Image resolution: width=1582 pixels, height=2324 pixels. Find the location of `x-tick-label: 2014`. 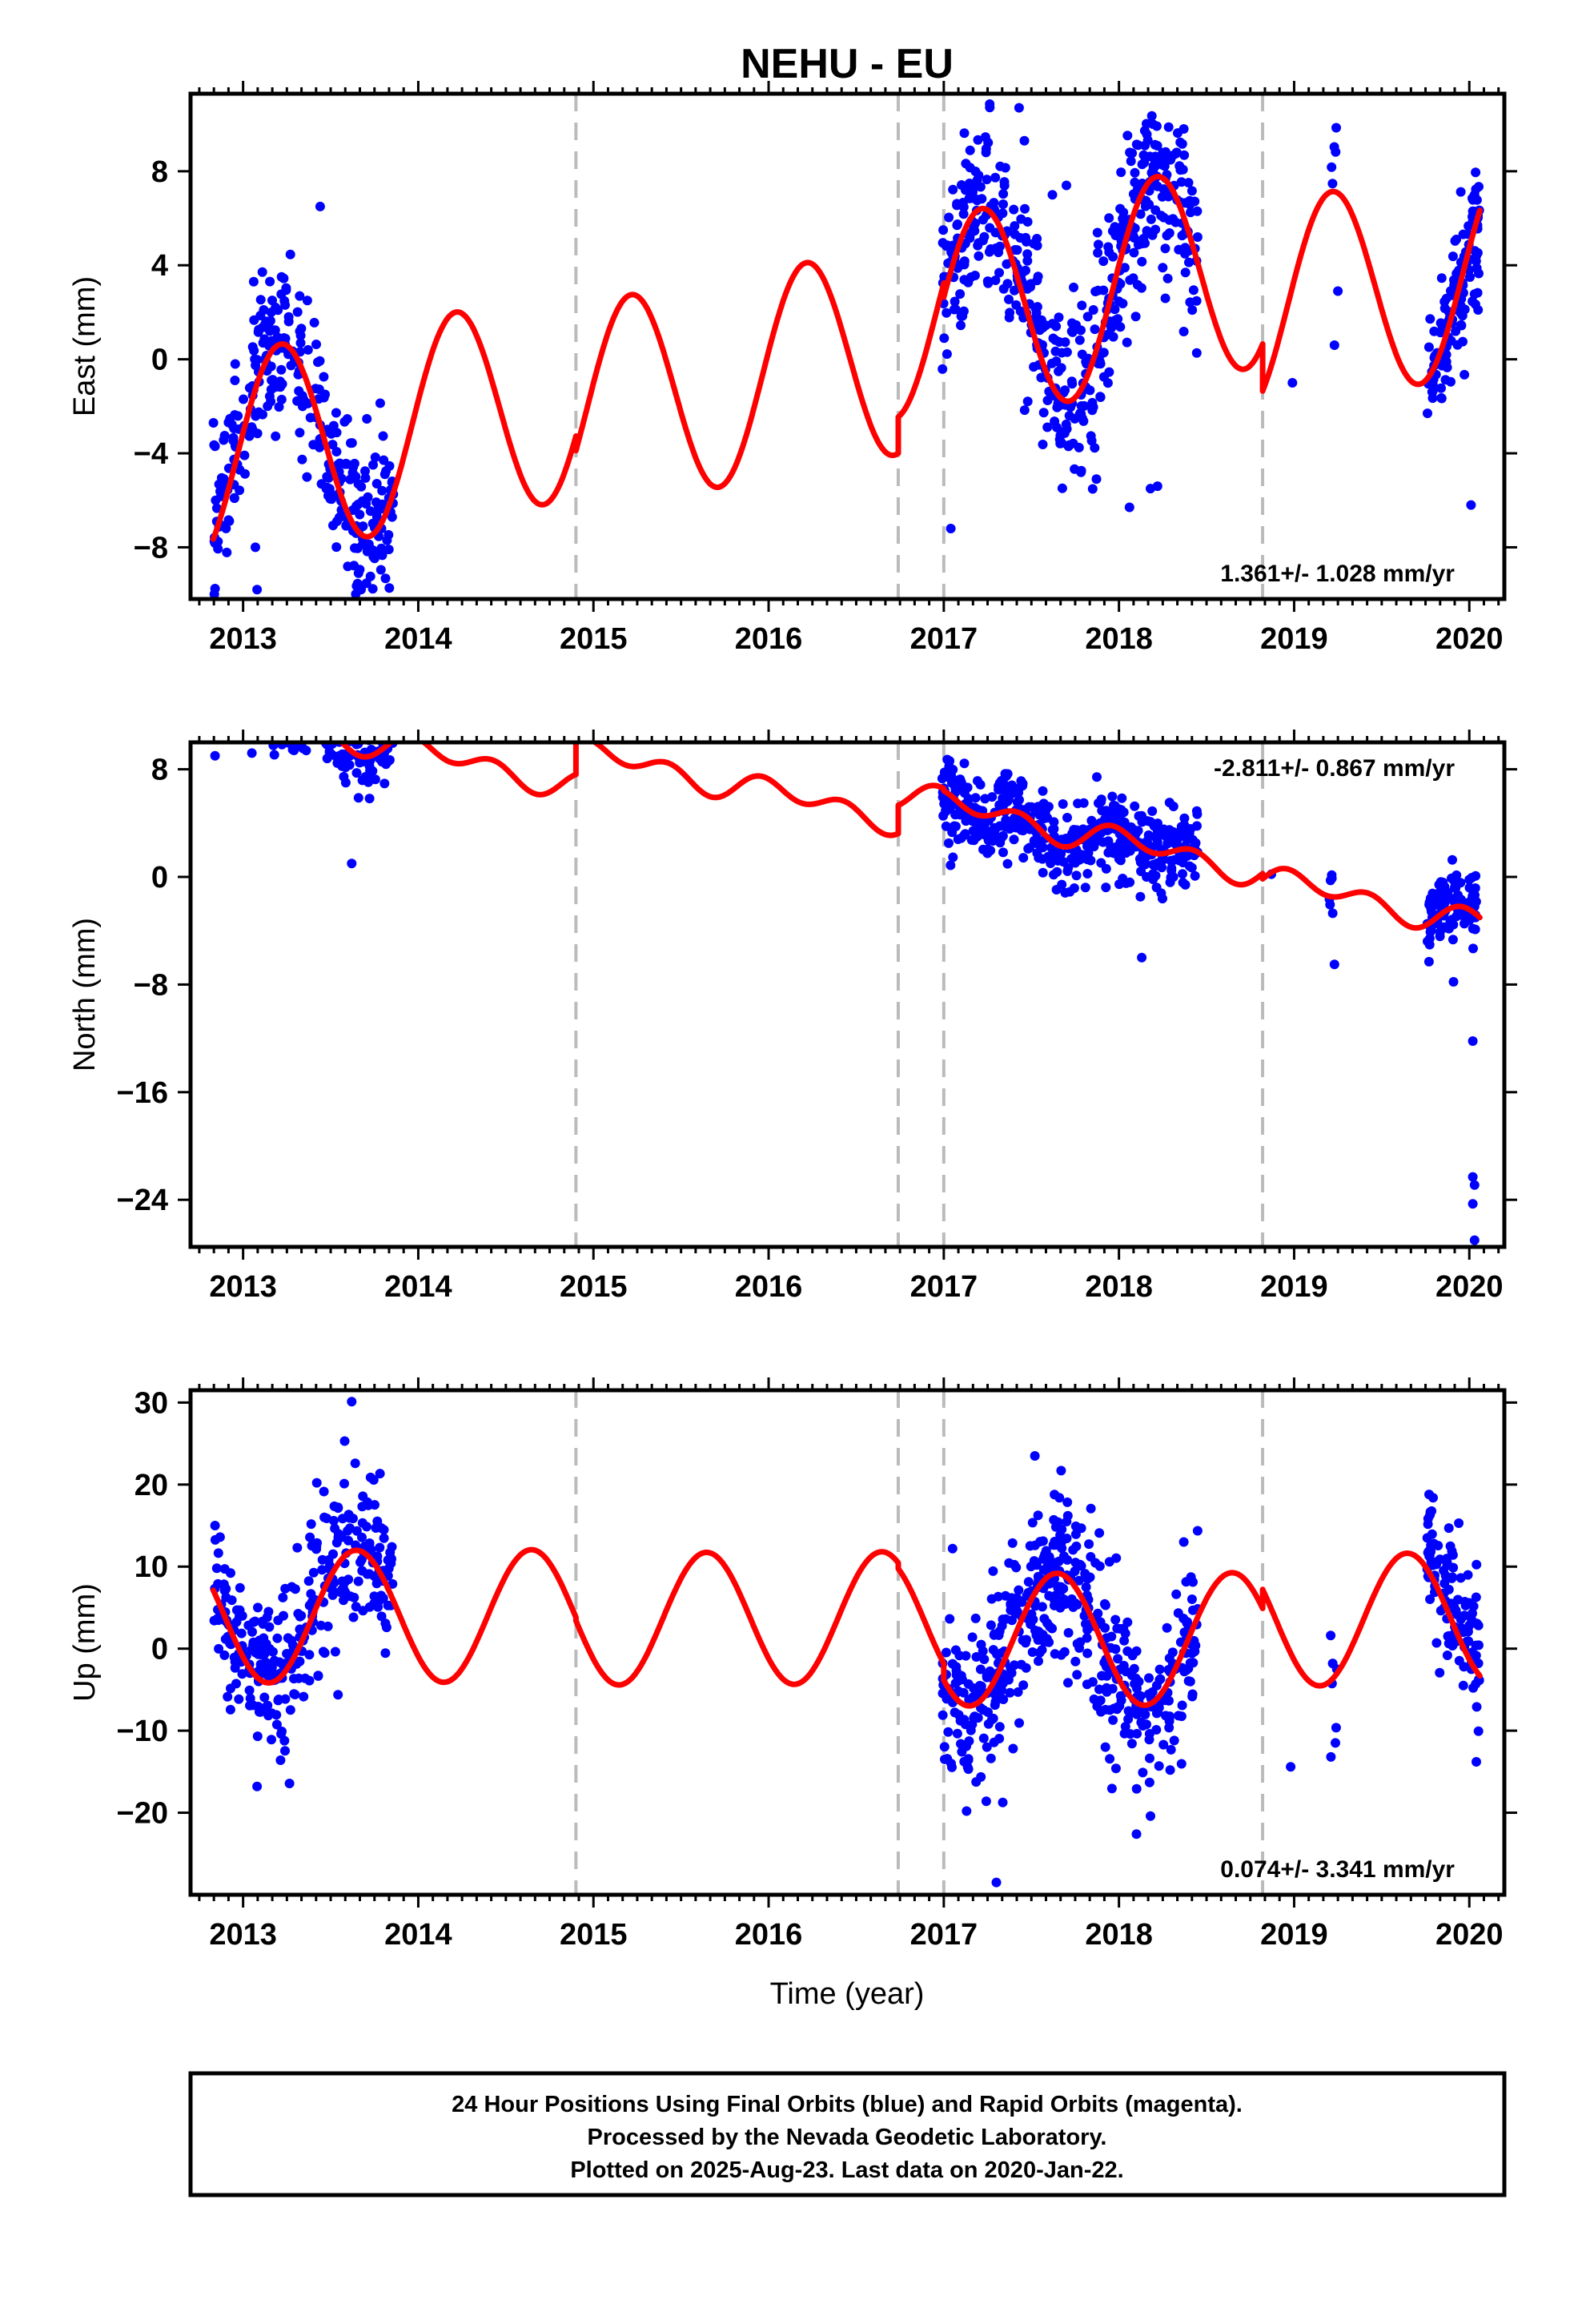

x-tick-label: 2014 is located at coordinates (418, 639).